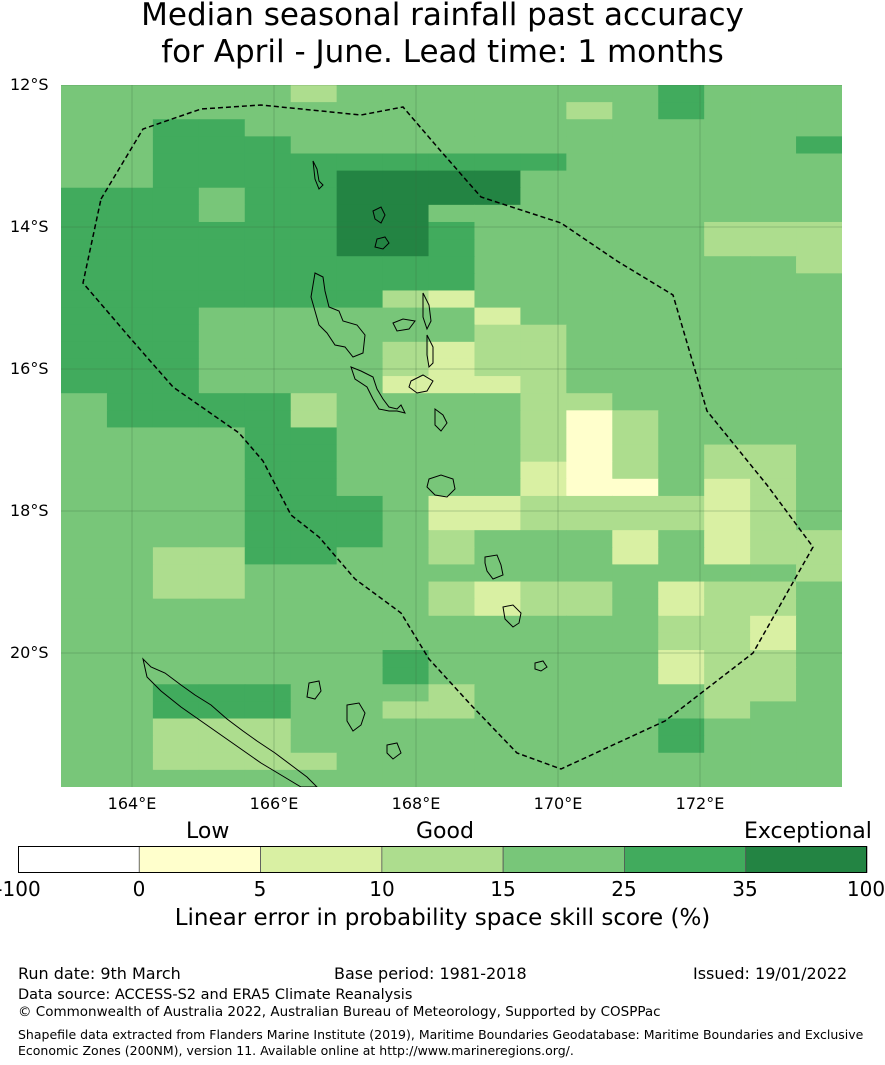 Image resolution: width=885 pixels, height=1065 pixels. I want to click on colorbar-tick-0: 0, so click(139, 889).